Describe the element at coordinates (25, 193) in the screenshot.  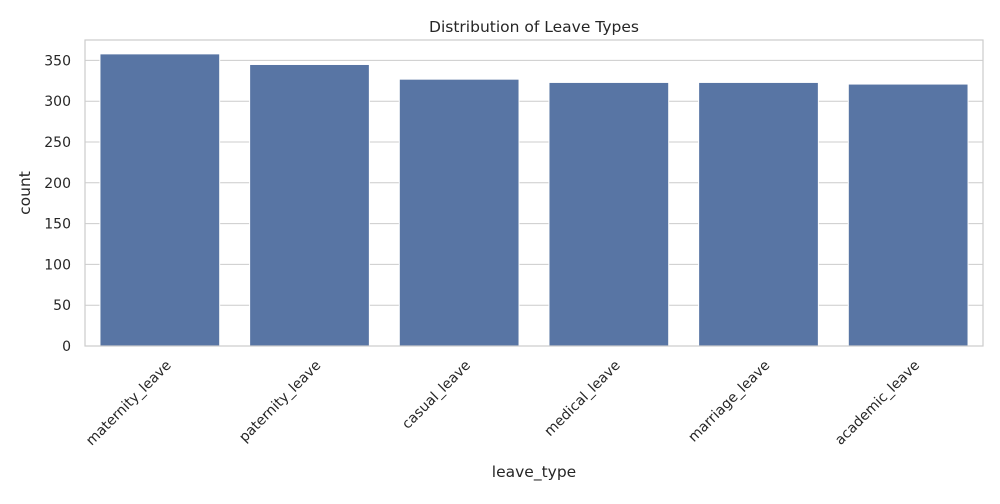
I see `y-axis-label: count` at that location.